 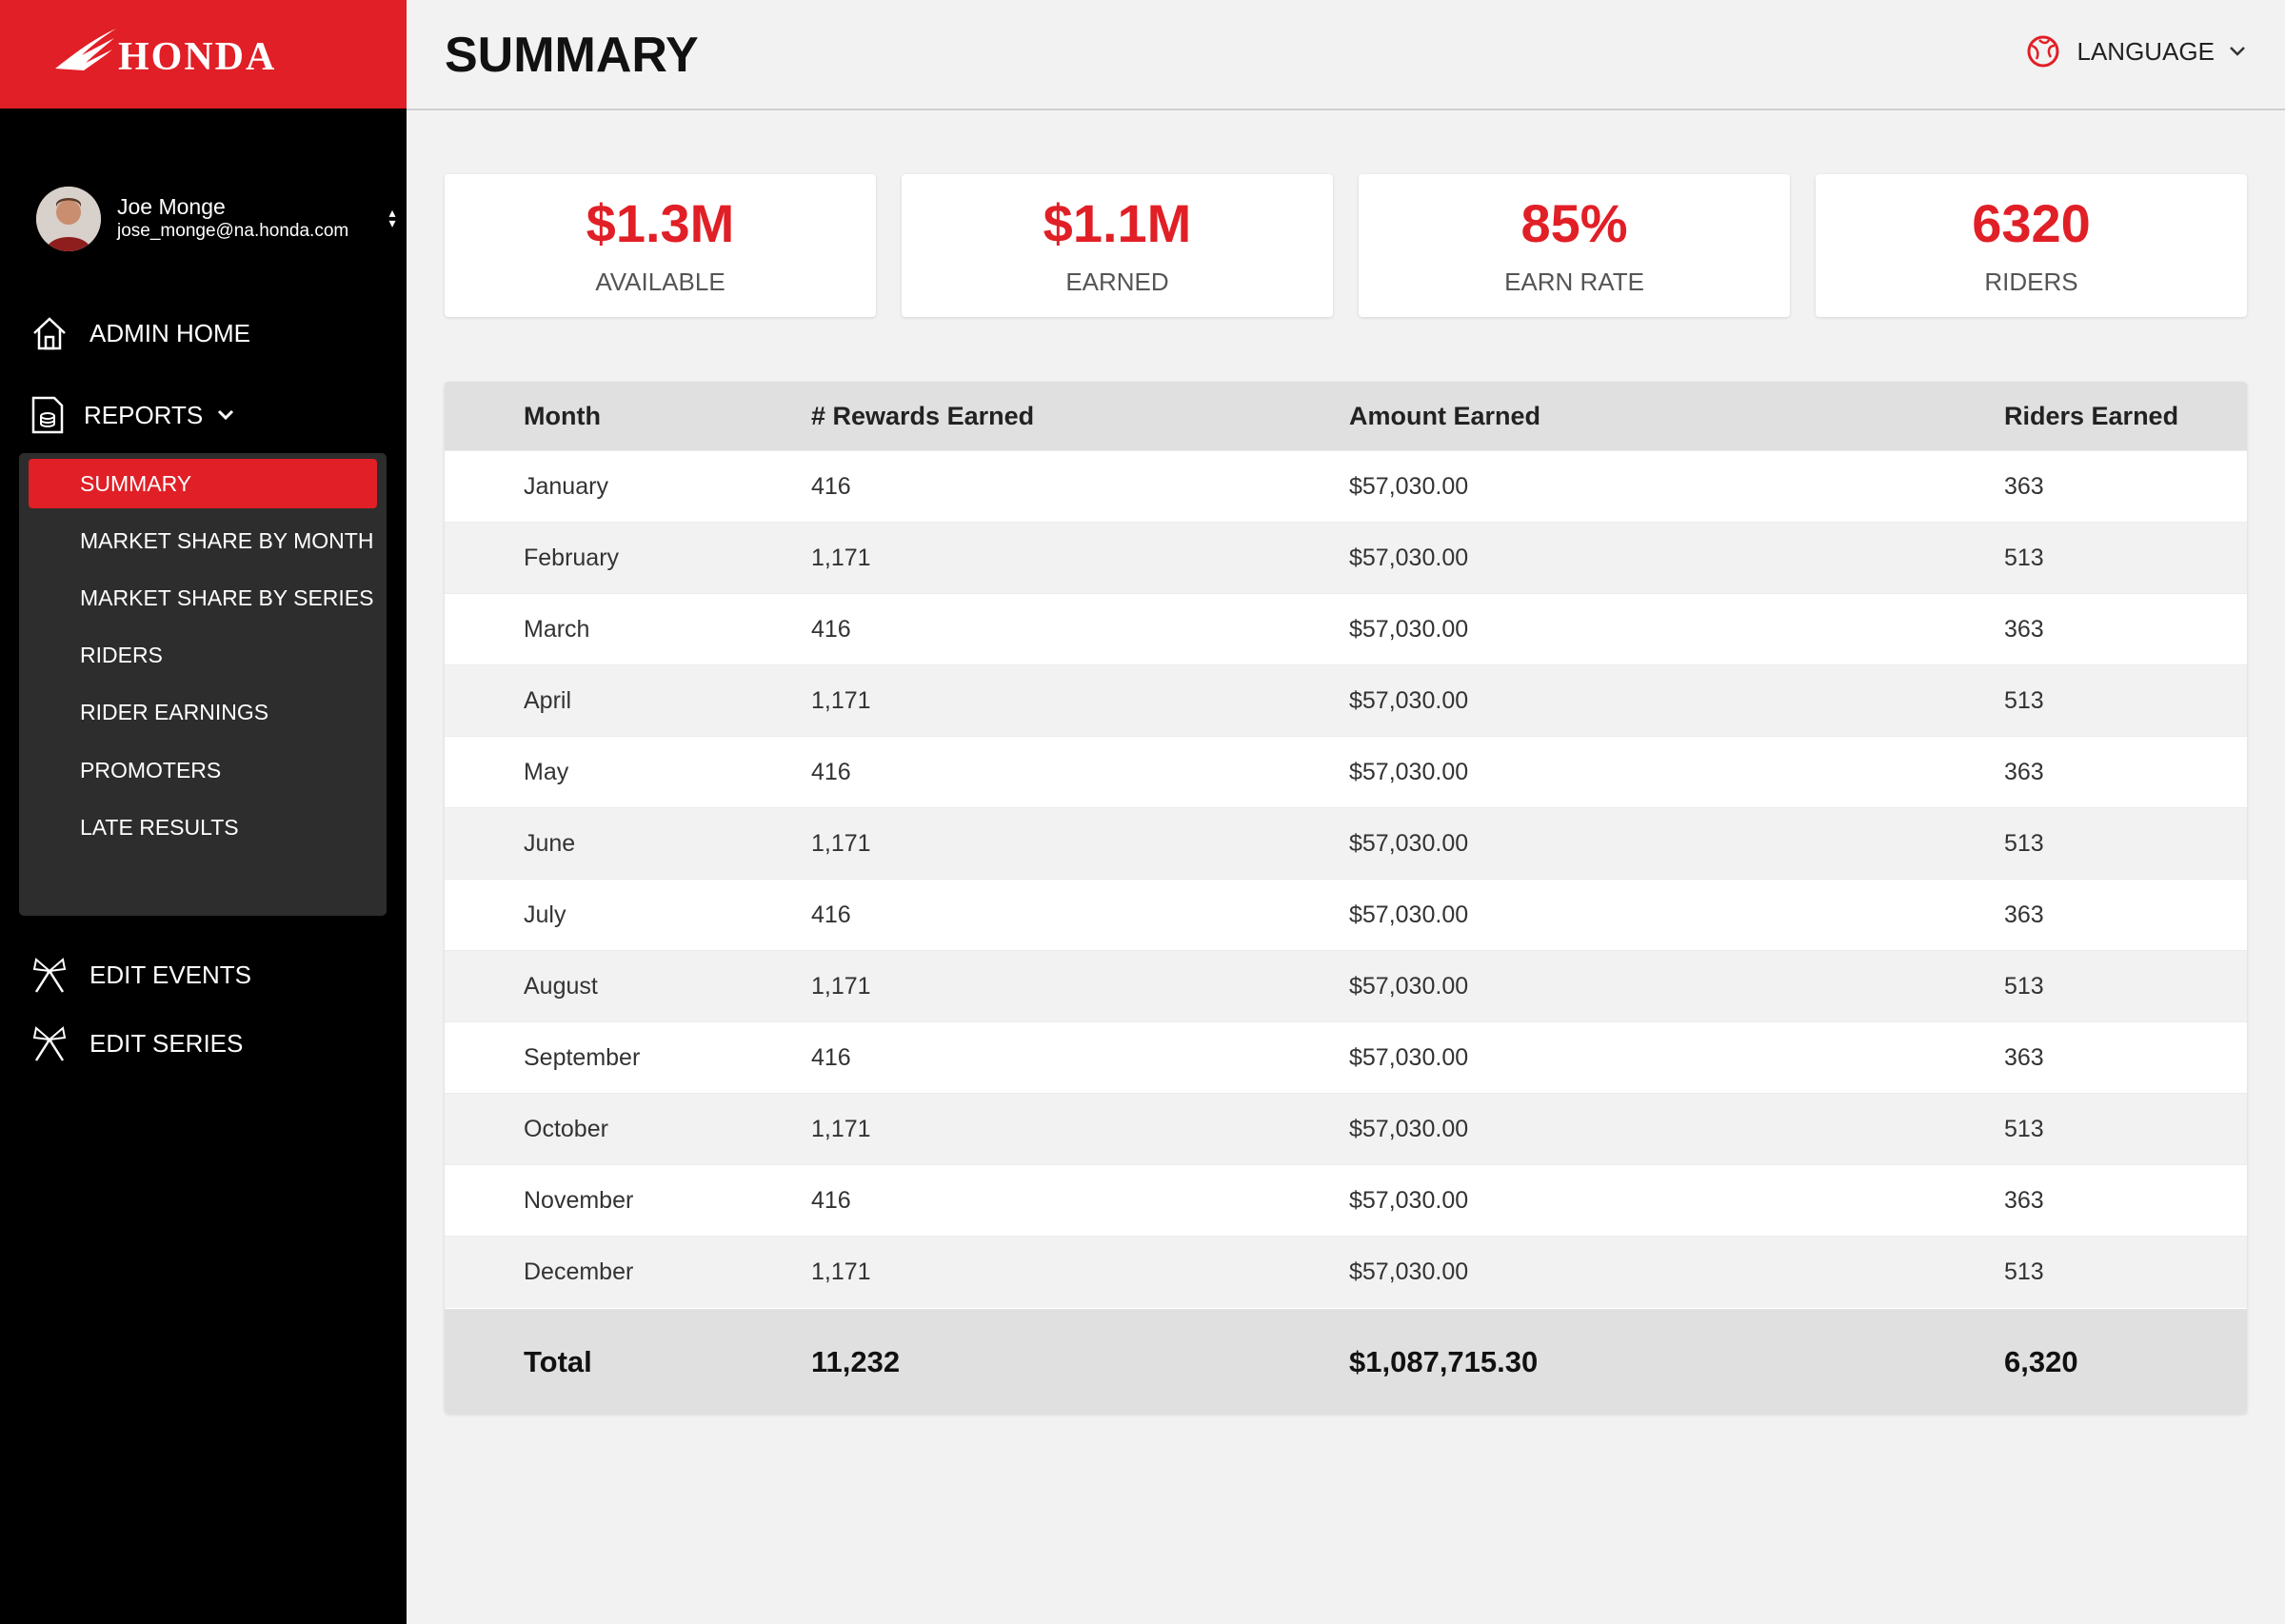 I want to click on stat-value: $1.3M, so click(x=660, y=223).